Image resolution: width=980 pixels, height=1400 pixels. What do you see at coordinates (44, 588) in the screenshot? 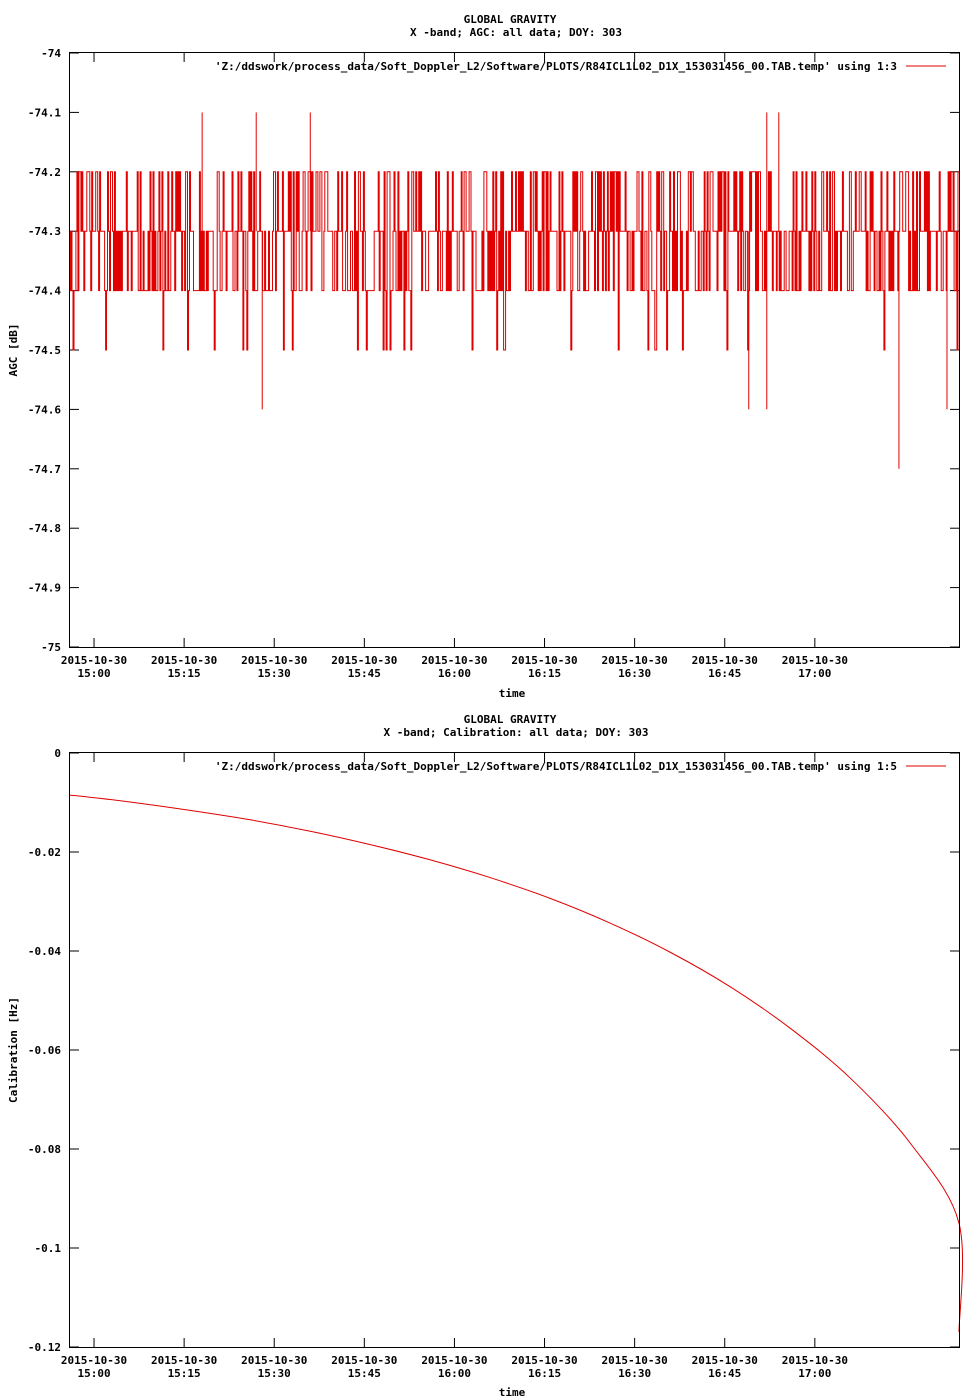
I see `ytick-label: -74.9` at bounding box center [44, 588].